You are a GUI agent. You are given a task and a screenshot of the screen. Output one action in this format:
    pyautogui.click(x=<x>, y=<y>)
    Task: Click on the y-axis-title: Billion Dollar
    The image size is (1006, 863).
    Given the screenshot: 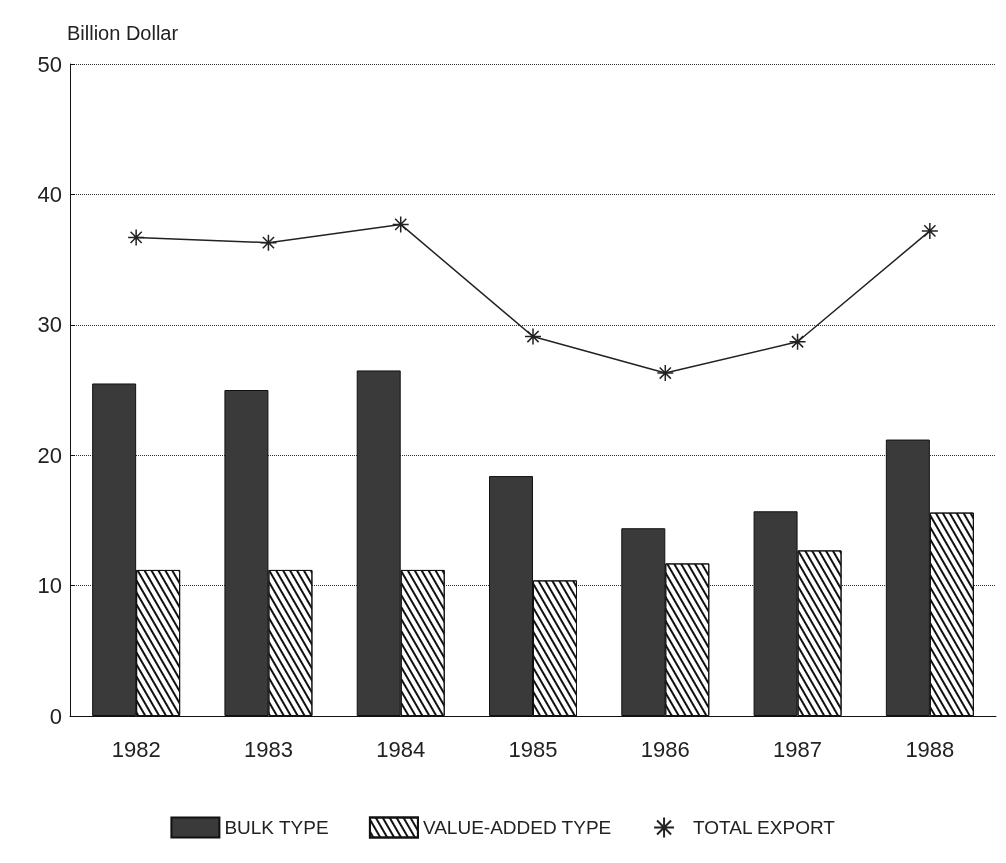 What is the action you would take?
    pyautogui.click(x=123, y=33)
    